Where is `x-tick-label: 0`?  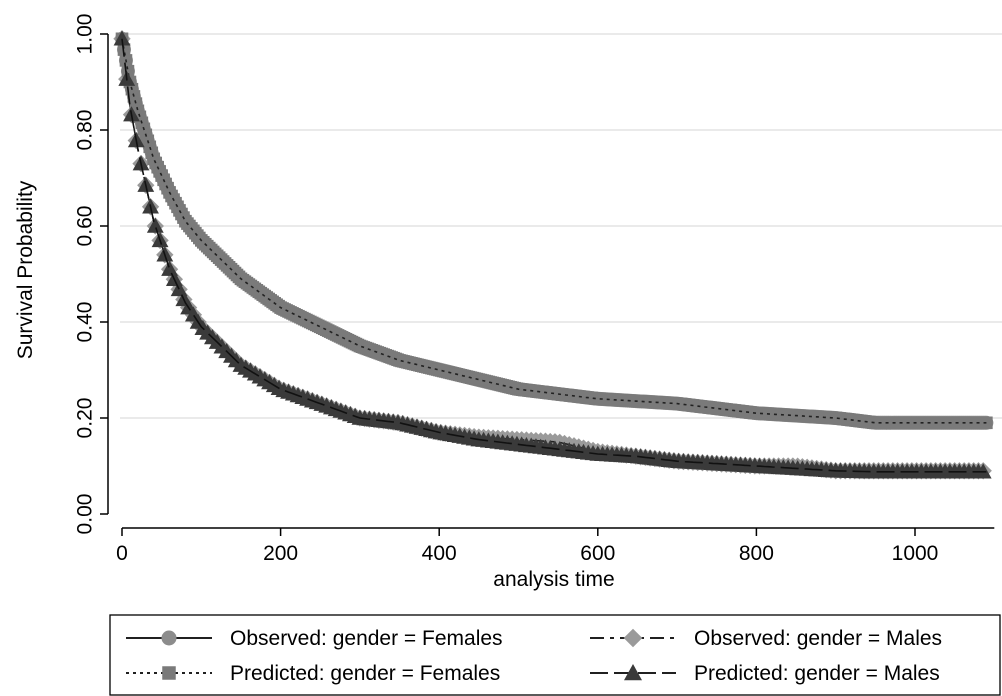
x-tick-label: 0 is located at coordinates (122, 553).